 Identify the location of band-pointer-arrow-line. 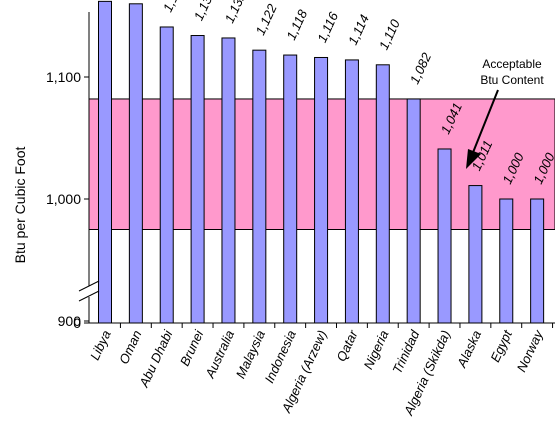
(485, 122).